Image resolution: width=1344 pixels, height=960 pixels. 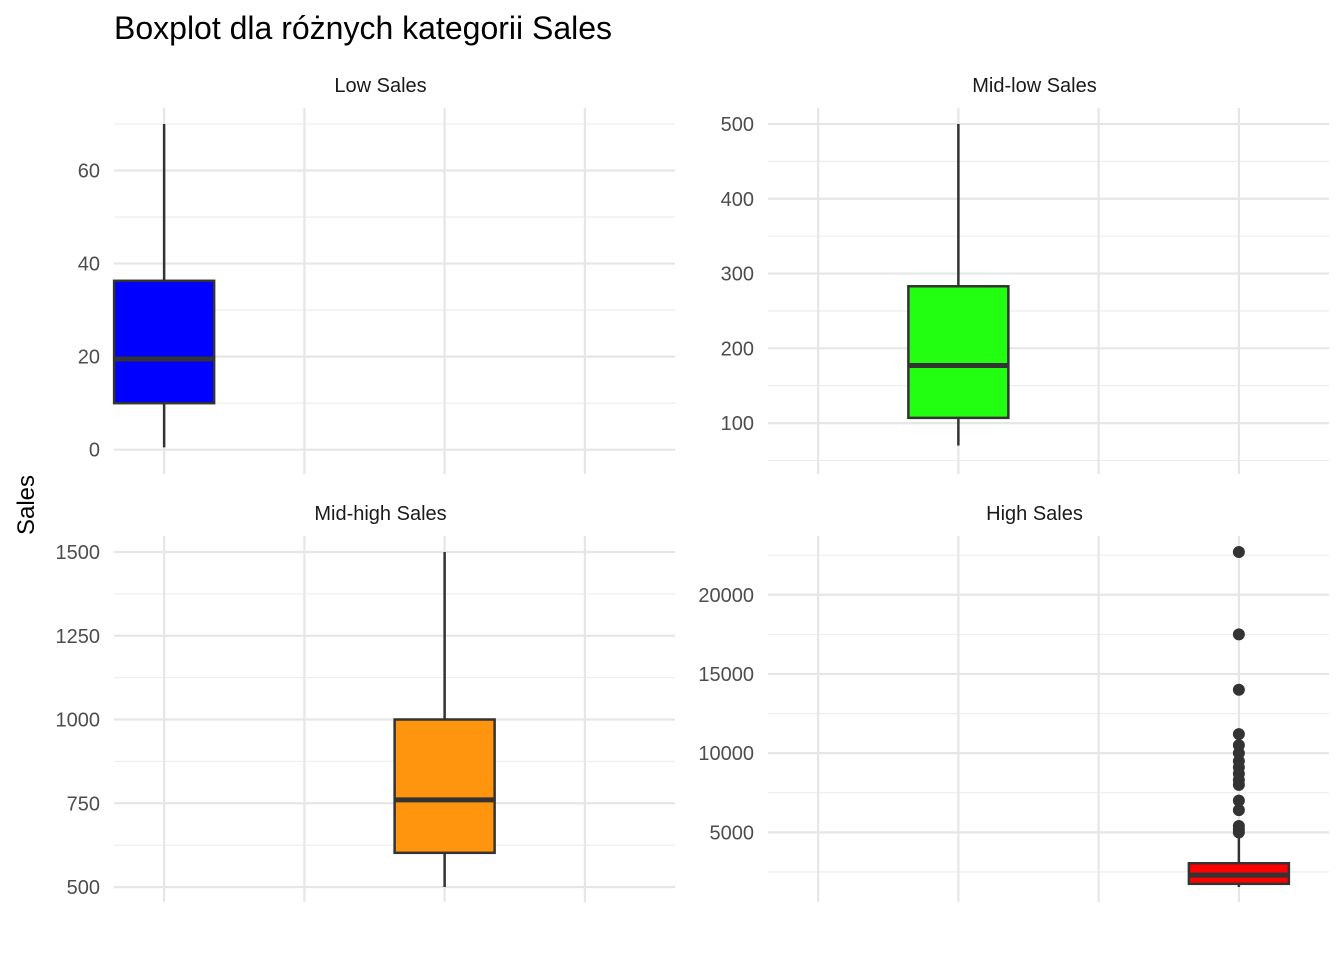 I want to click on y-tick-label: 20, so click(x=89, y=358).